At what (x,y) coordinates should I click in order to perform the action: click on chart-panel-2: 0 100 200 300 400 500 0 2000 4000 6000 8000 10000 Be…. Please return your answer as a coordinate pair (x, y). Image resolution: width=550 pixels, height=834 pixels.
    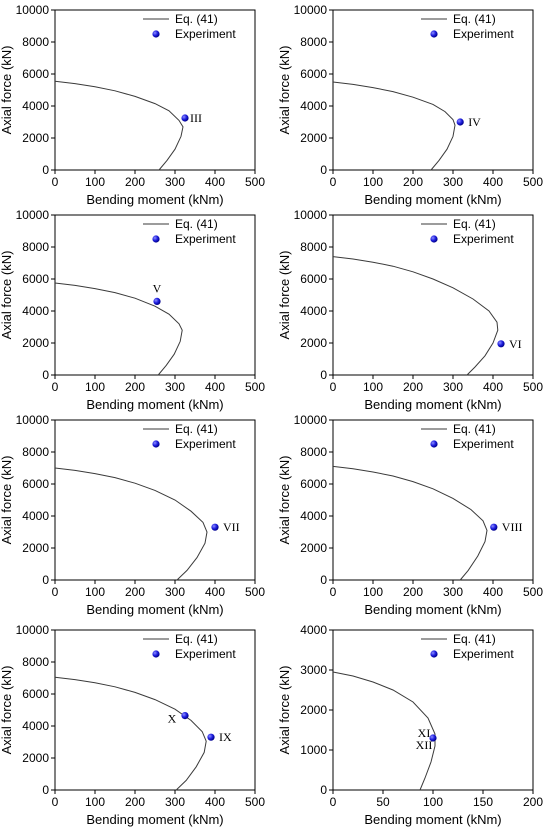
    Looking at the image, I should click on (410, 105).